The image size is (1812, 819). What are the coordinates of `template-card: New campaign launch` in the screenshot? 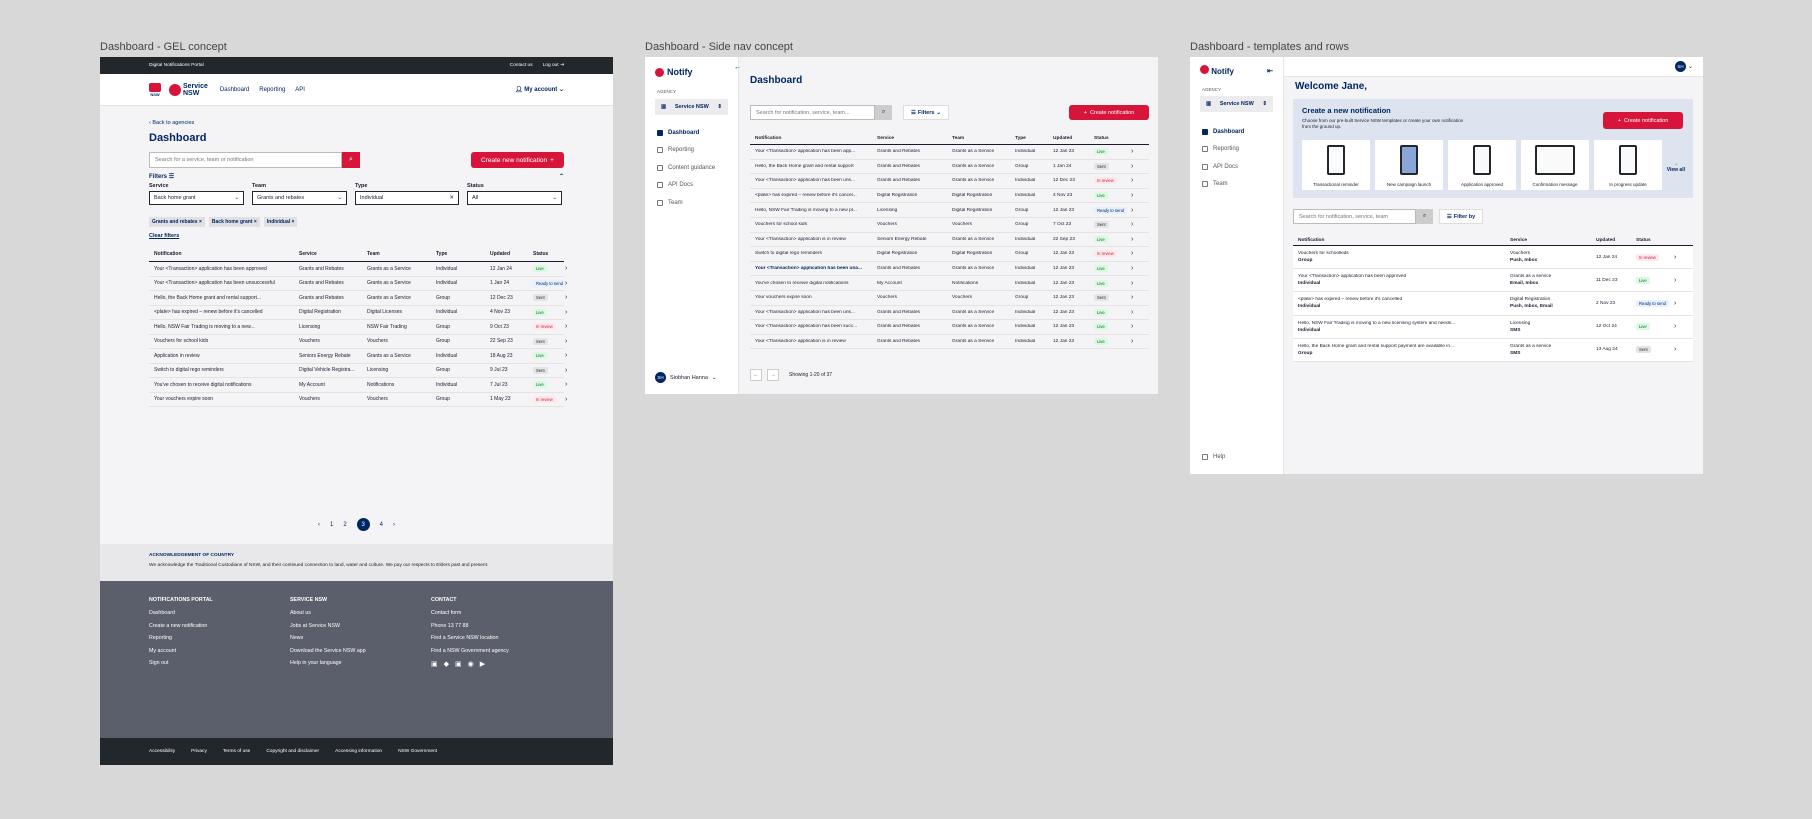 It's located at (1409, 165).